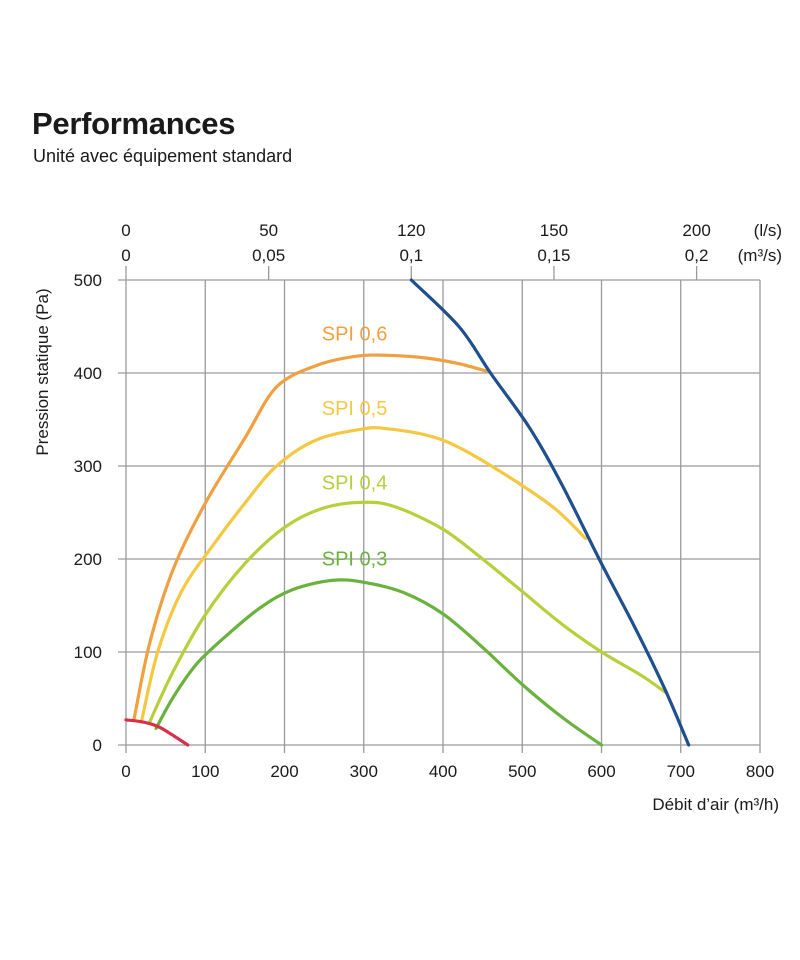  What do you see at coordinates (88, 559) in the screenshot?
I see `y-tick-label: 200` at bounding box center [88, 559].